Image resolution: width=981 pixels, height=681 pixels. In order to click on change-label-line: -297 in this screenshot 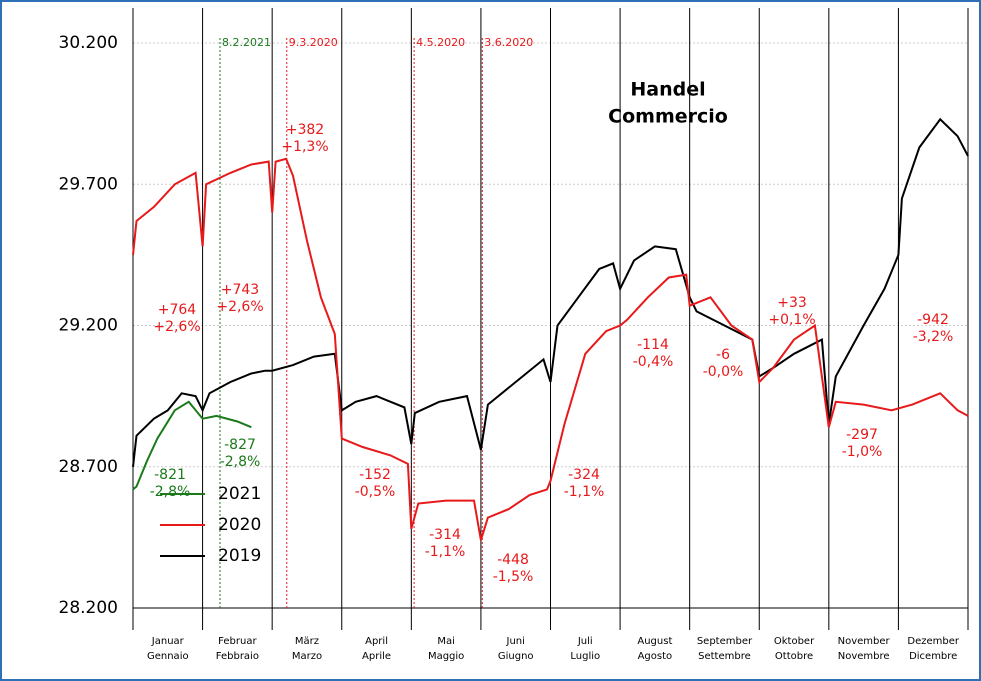, I will do `click(862, 435)`.